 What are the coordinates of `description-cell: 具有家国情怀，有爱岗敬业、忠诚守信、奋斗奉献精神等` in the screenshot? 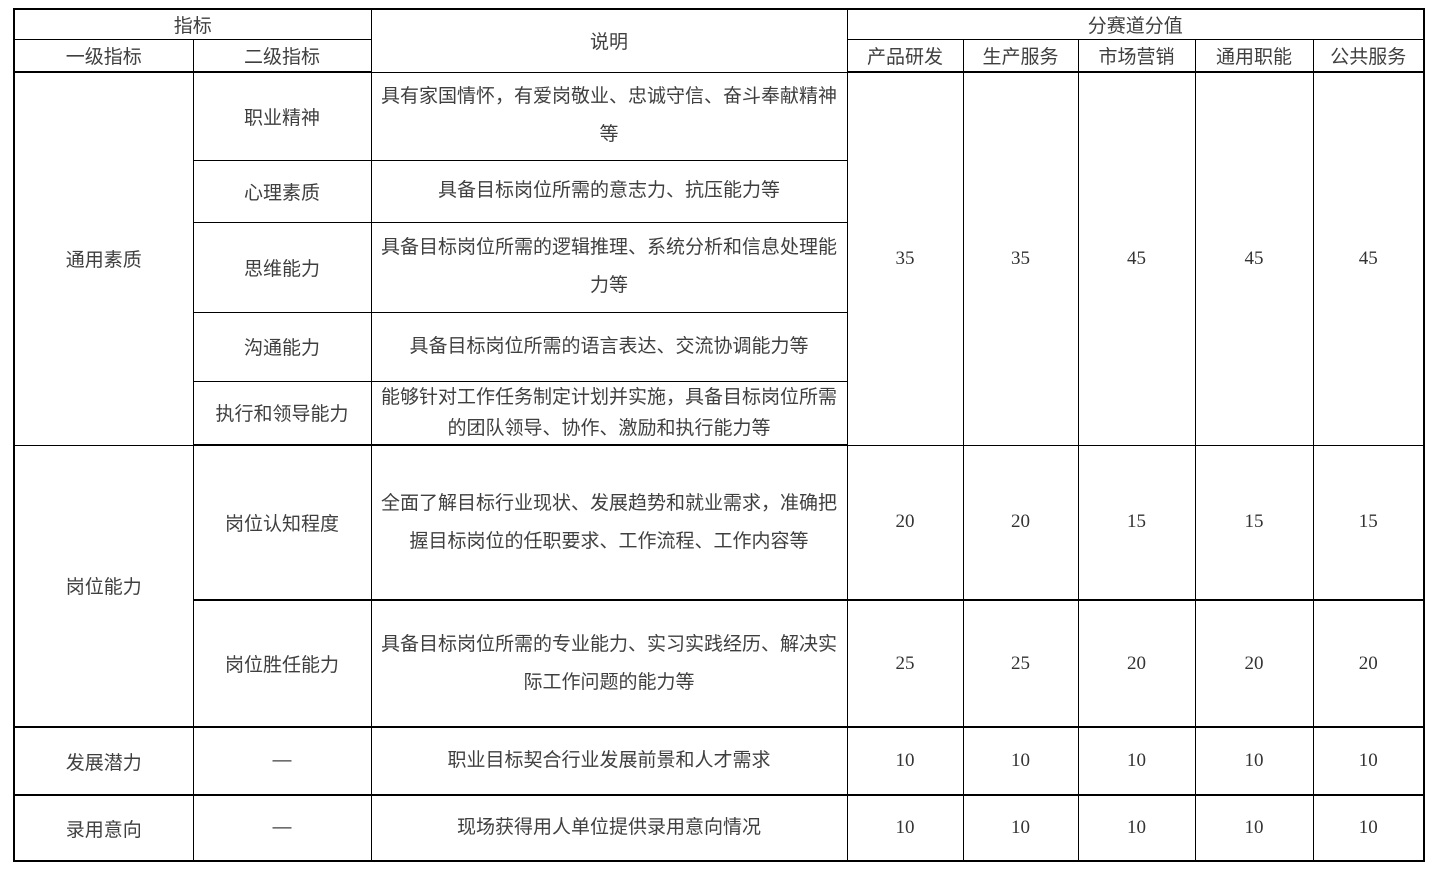 It's located at (609, 116).